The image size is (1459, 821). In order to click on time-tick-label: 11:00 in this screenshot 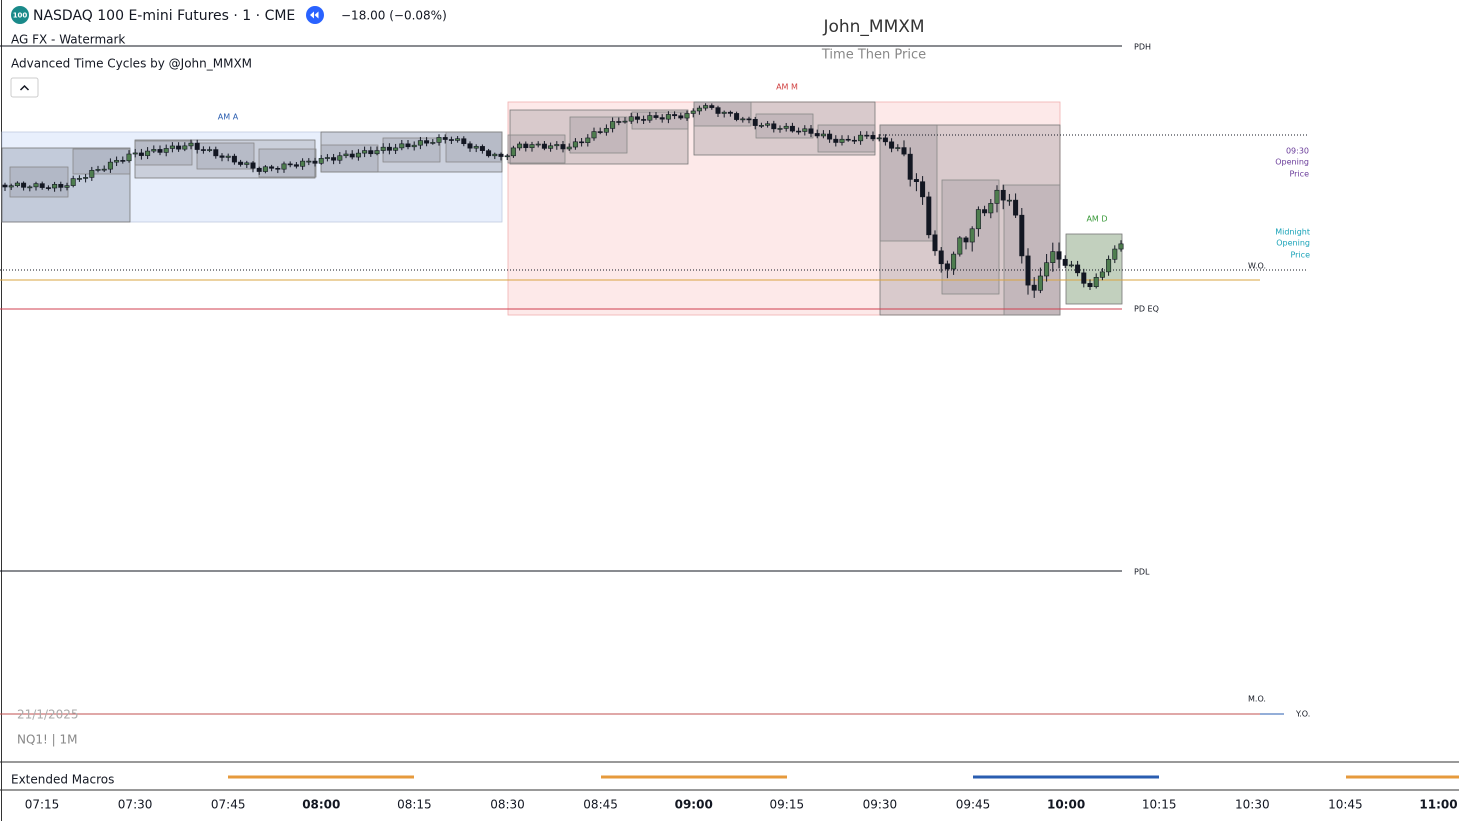, I will do `click(1438, 805)`.